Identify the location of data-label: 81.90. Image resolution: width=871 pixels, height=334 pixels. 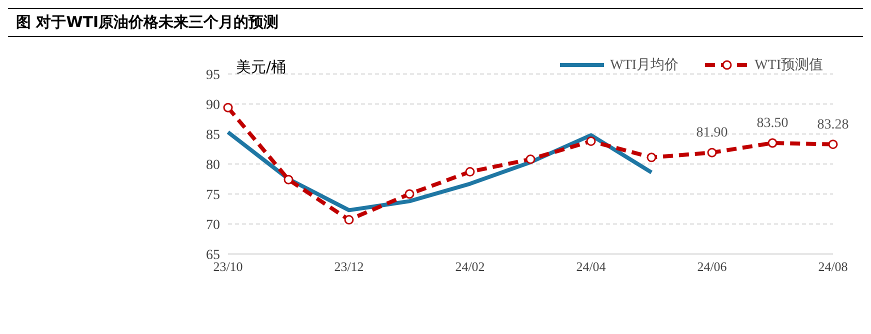
(712, 133).